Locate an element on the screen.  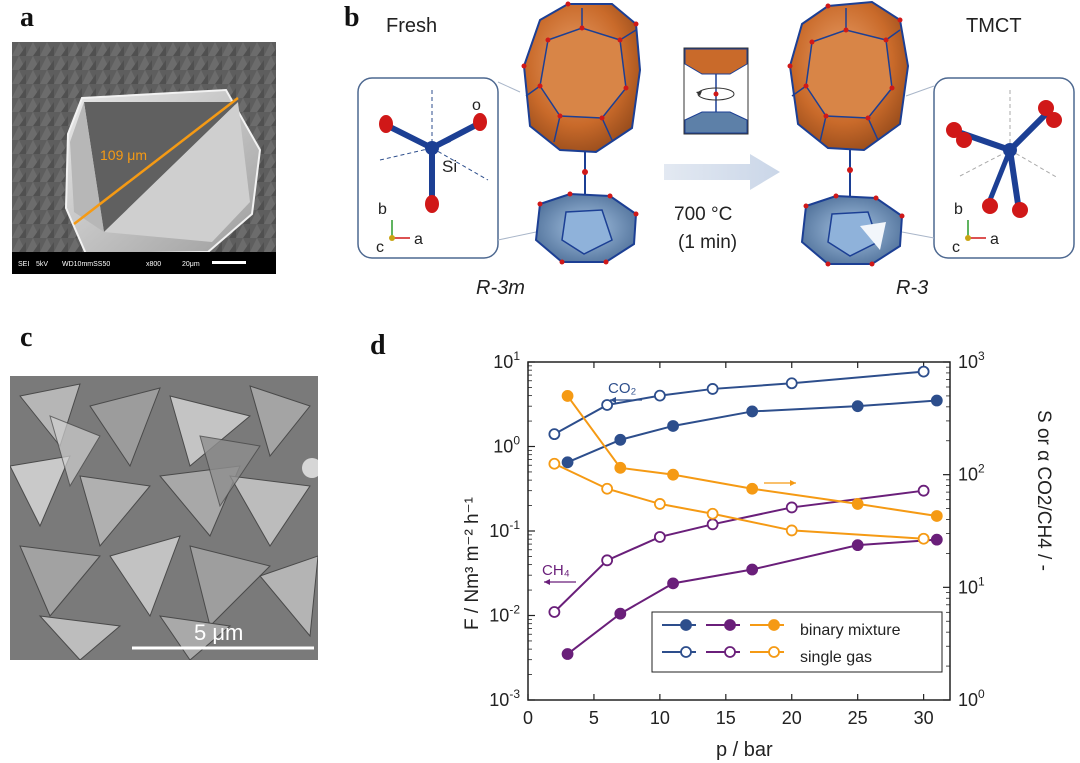
panel-c-sem-image: 5 μm is located at coordinates (165, 518).